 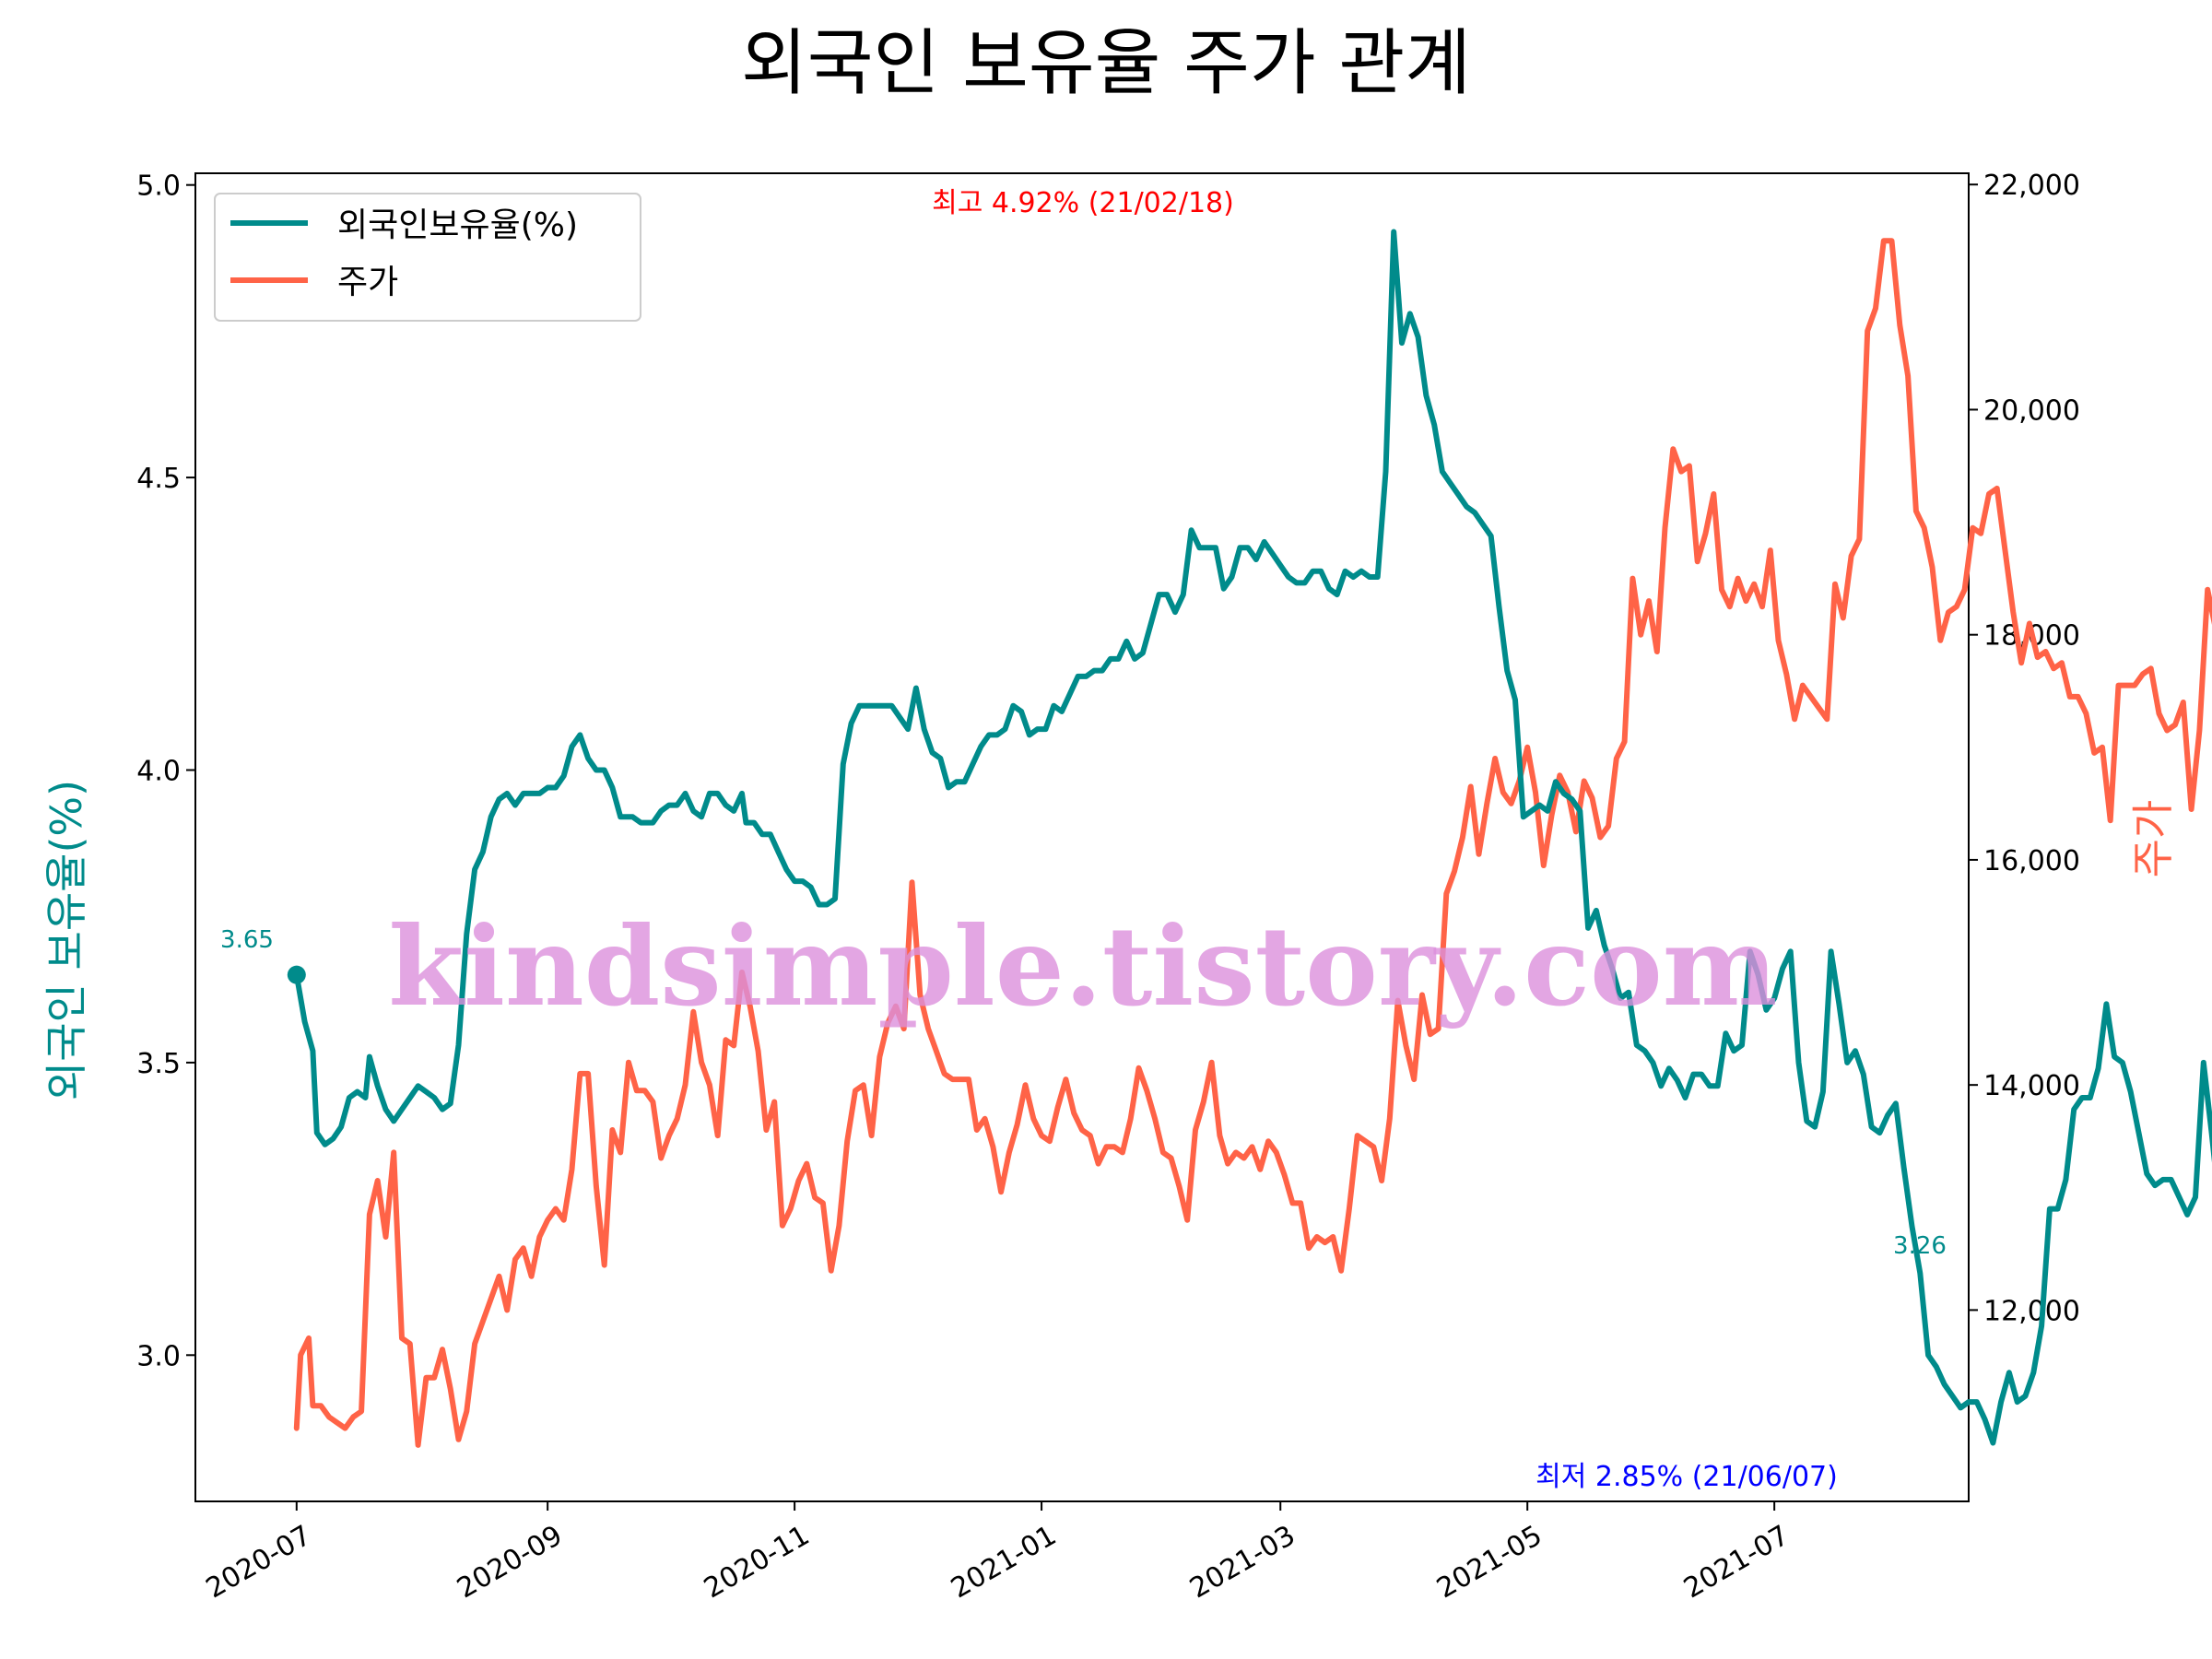 What do you see at coordinates (1736, 1562) in the screenshot?
I see `x-tick-label: 2021-07` at bounding box center [1736, 1562].